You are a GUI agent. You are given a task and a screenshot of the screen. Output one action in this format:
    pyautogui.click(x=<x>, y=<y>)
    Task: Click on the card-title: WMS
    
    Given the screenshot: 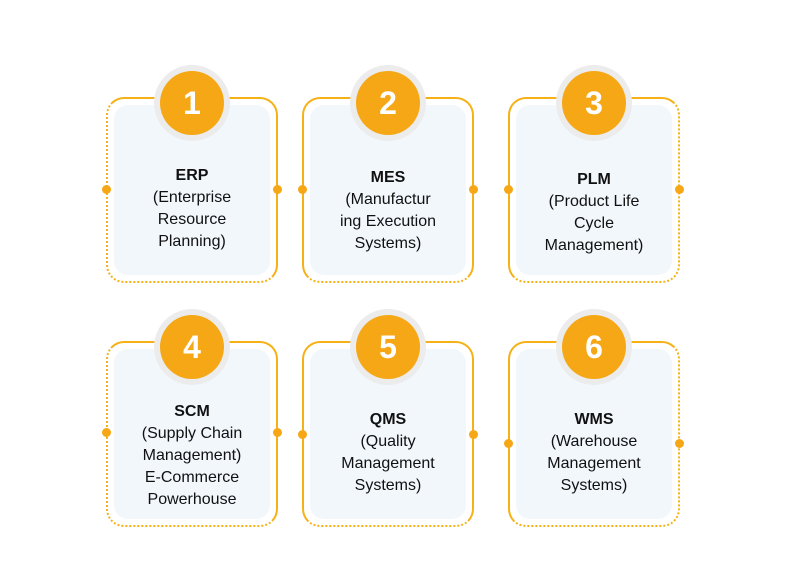 What is the action you would take?
    pyautogui.click(x=594, y=419)
    